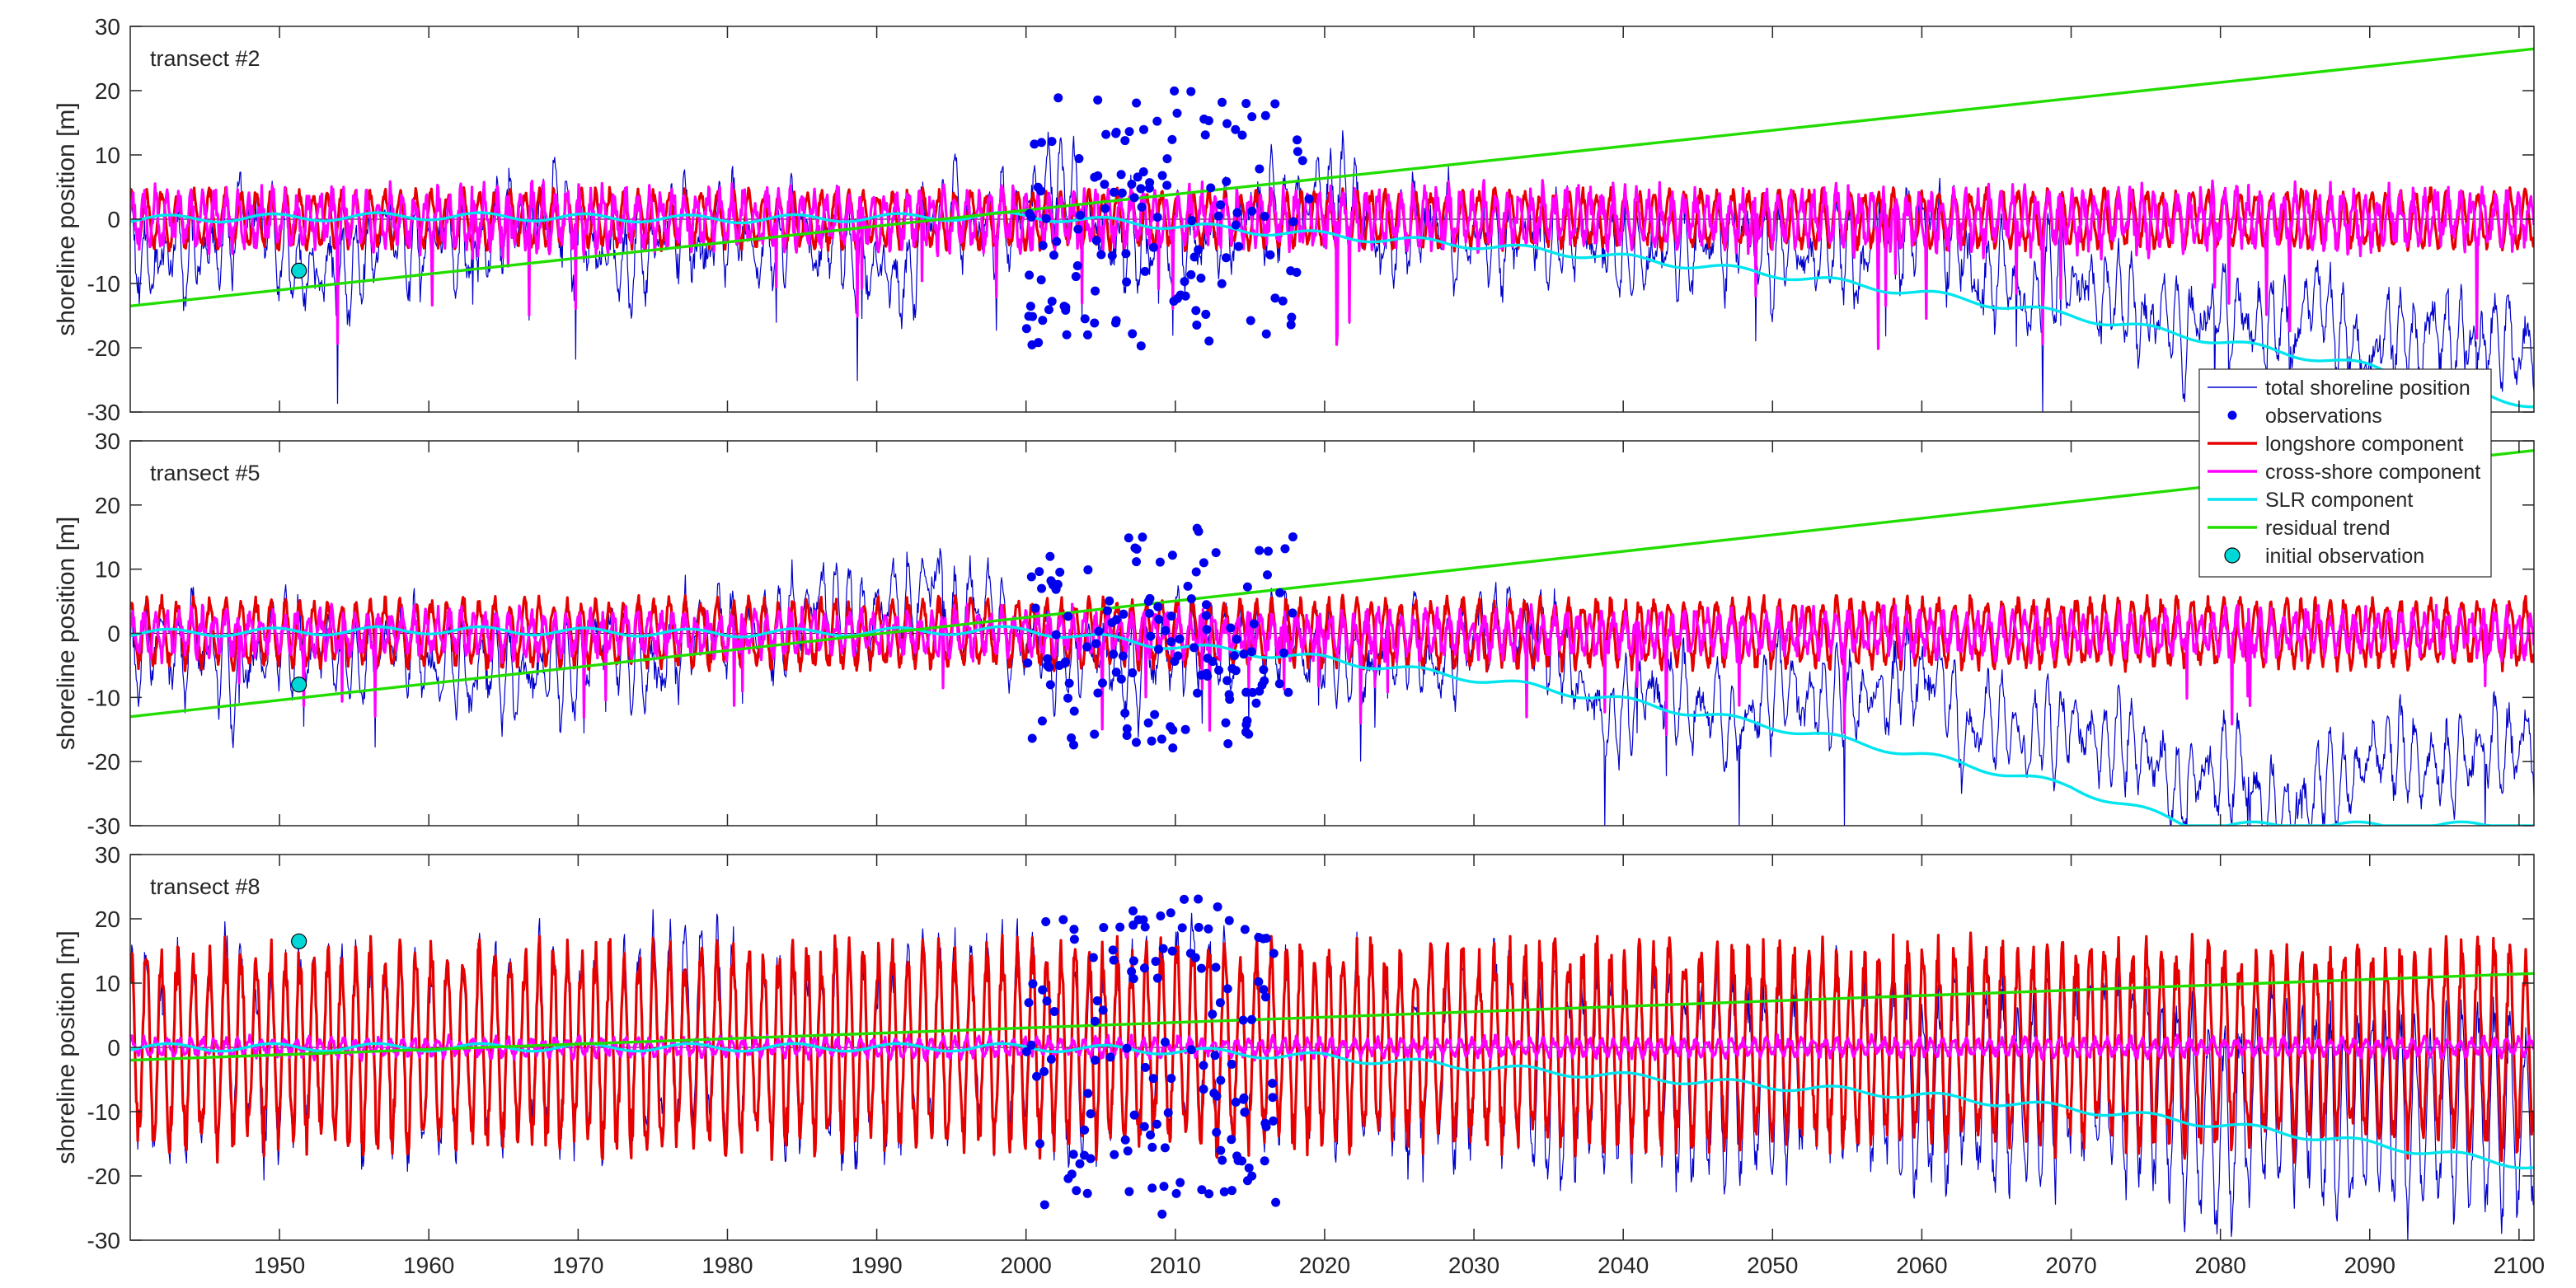 This screenshot has width=2576, height=1288. I want to click on y-tick-label: 0, so click(113, 1048).